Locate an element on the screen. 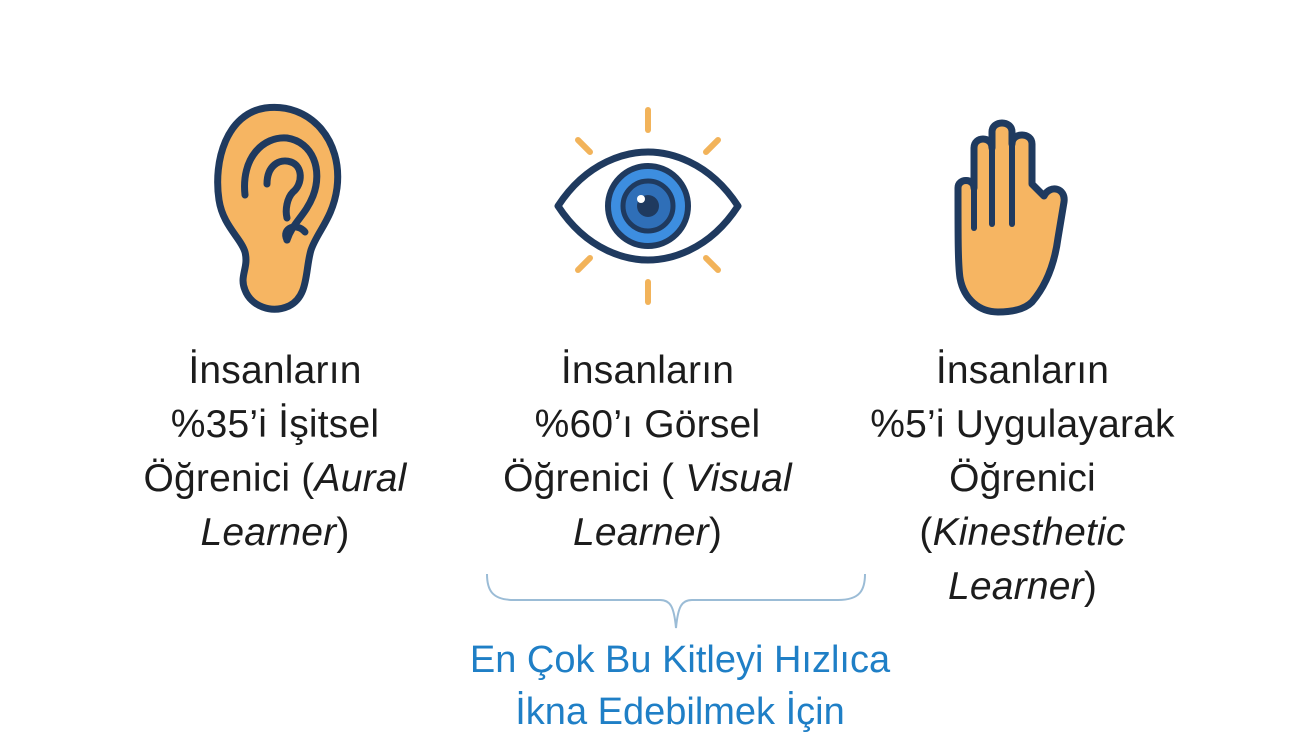 This screenshot has height=738, width=1297. kinesthetic-line-5: Learner) is located at coordinates (1022, 587).